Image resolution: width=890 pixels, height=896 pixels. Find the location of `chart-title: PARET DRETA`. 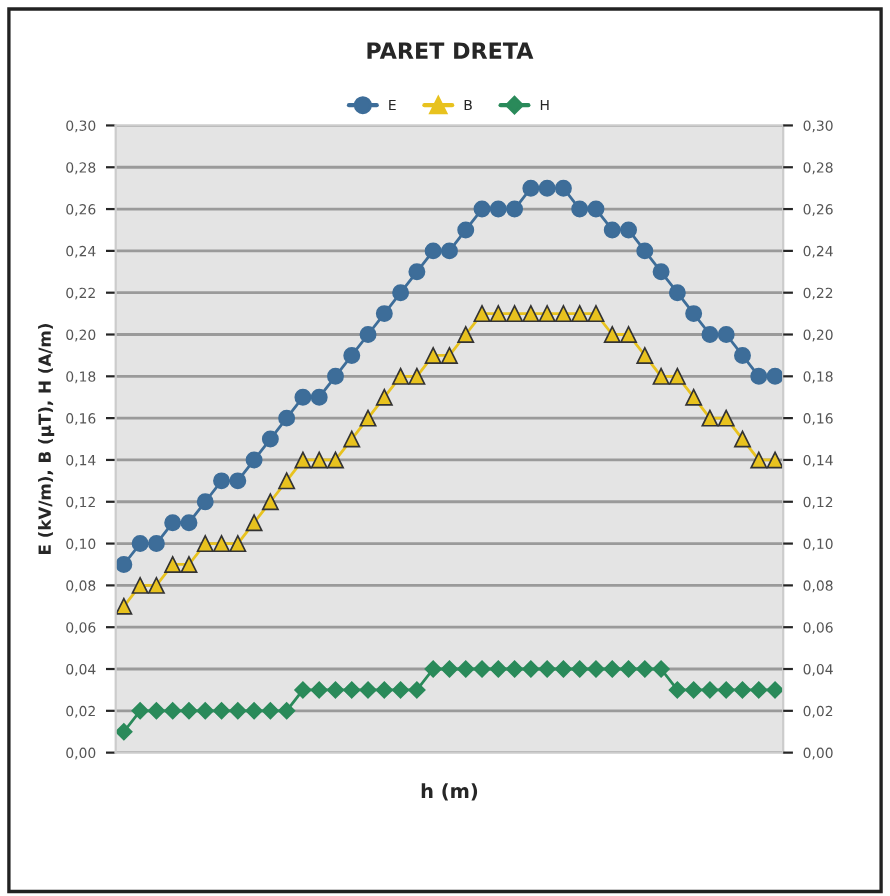

chart-title: PARET DRETA is located at coordinates (450, 50).